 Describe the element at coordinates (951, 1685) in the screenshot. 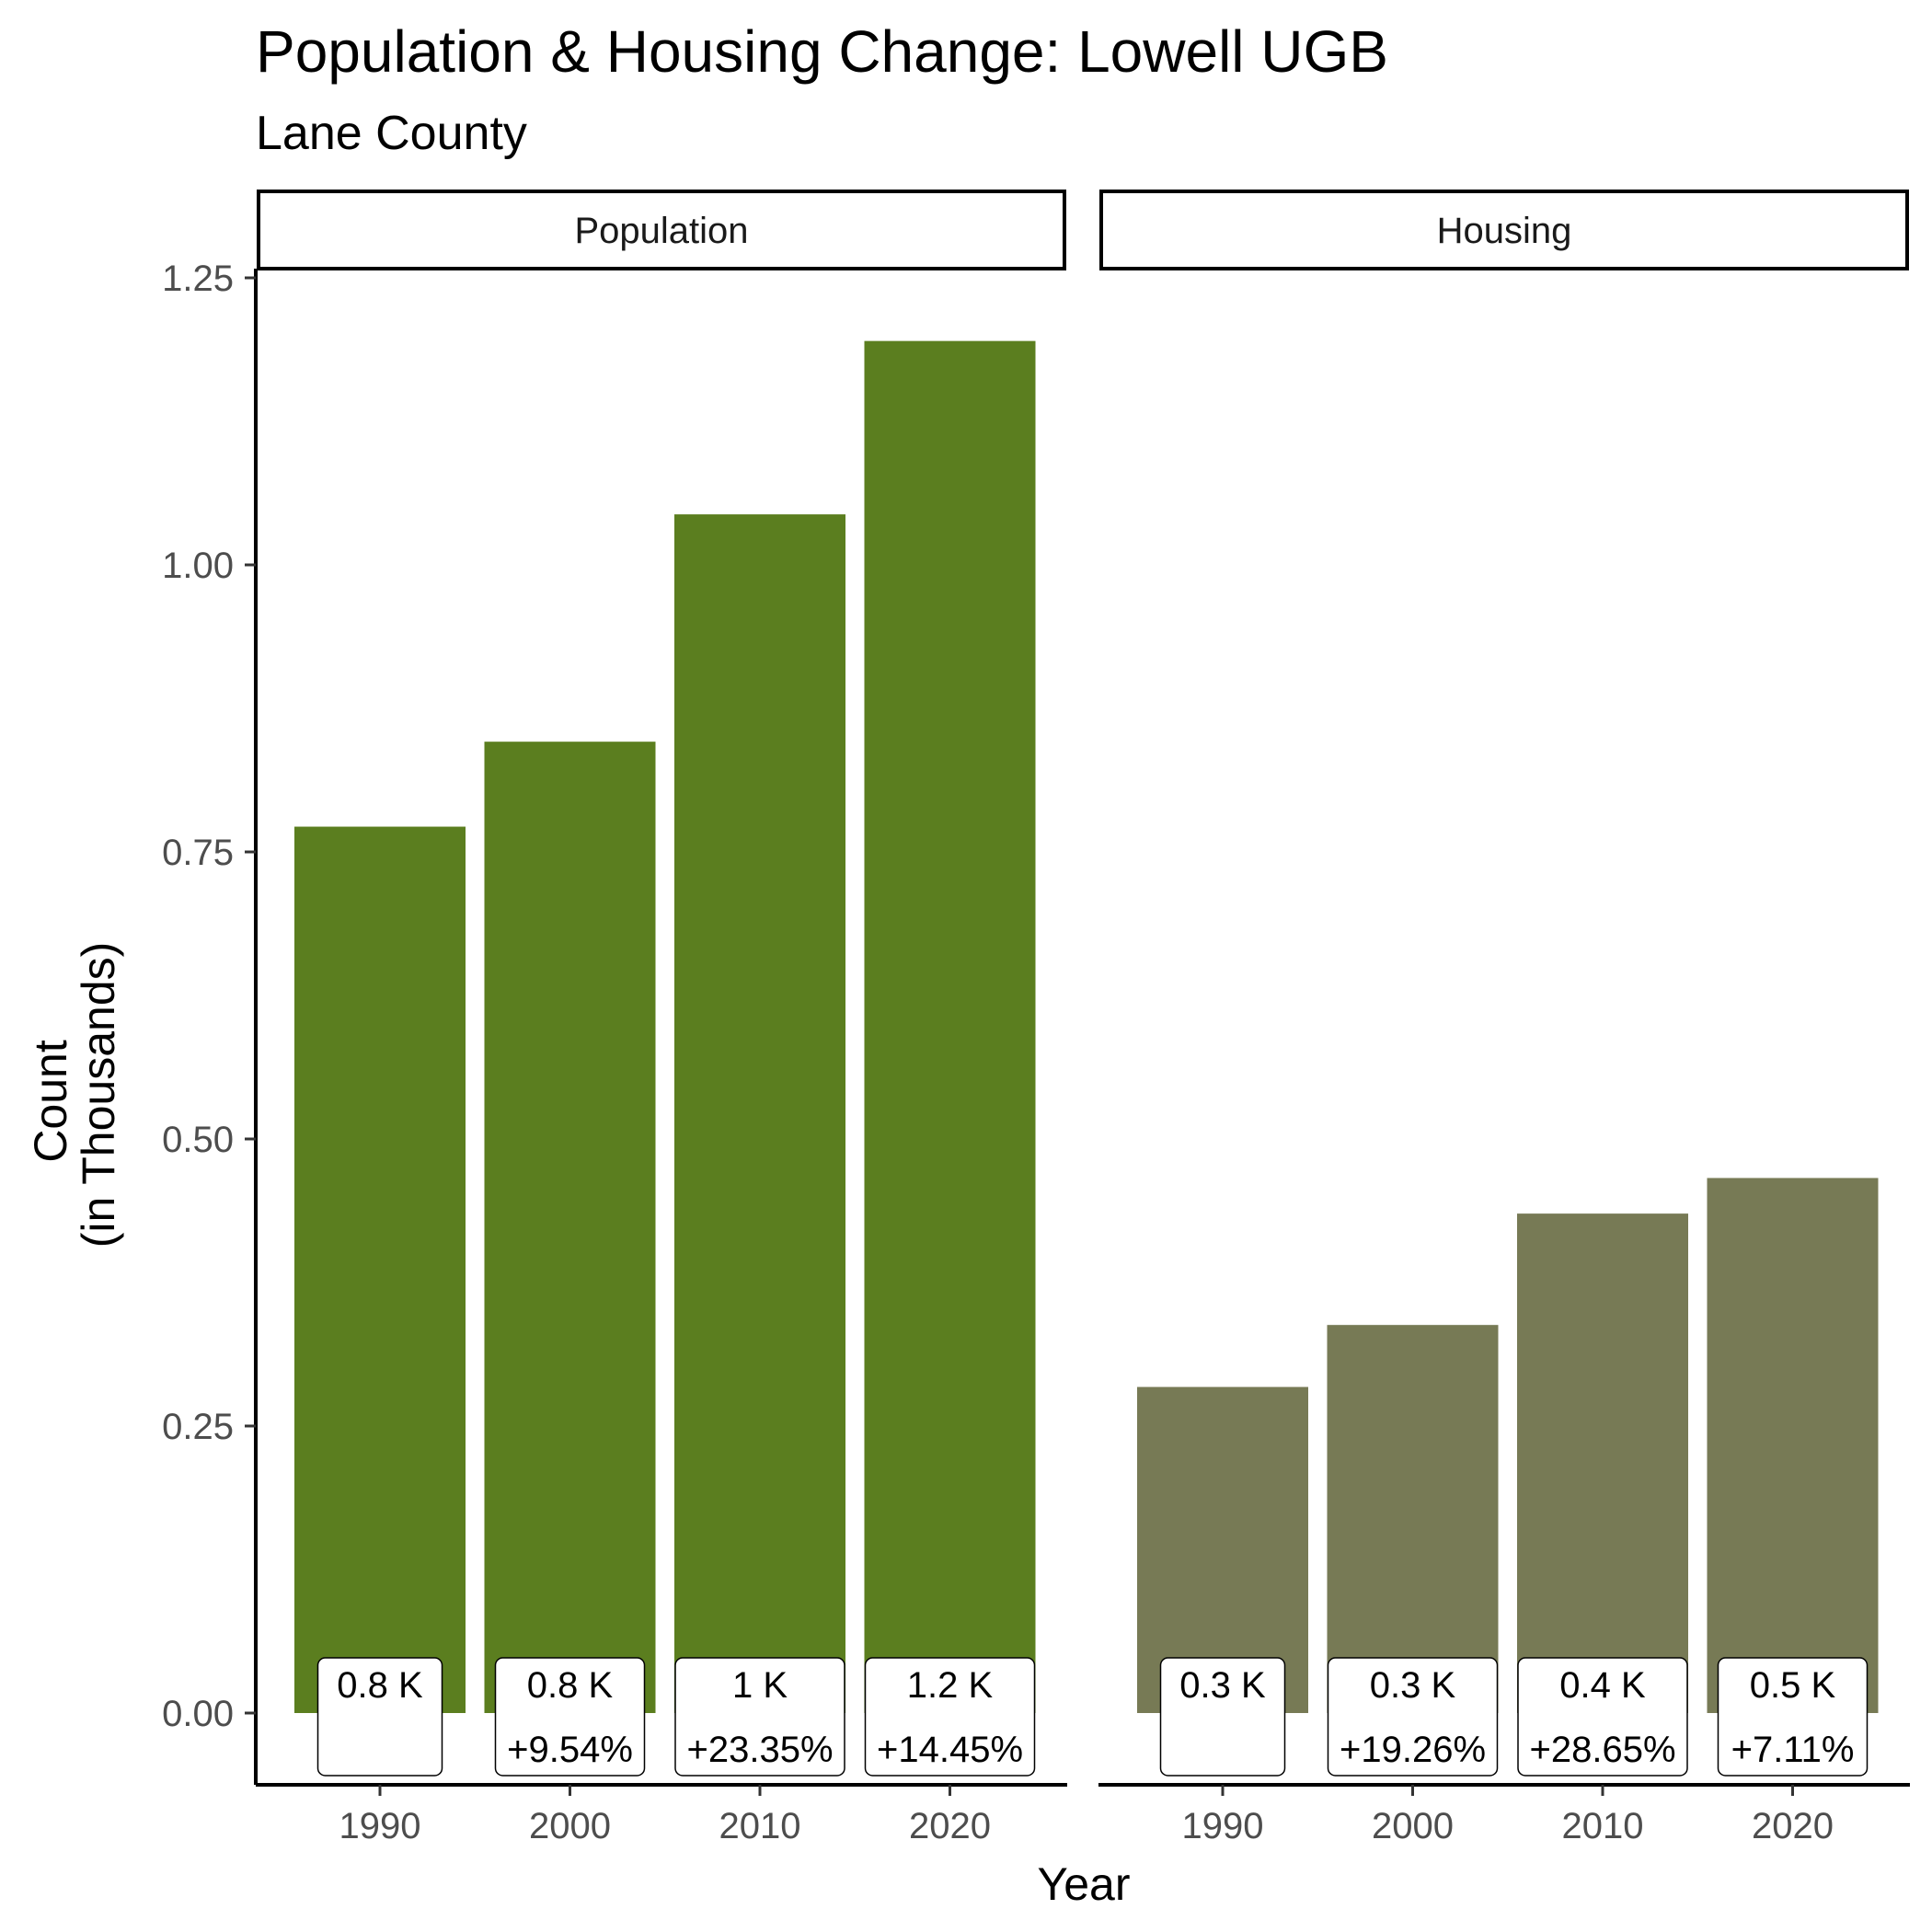

I see `data-label-value: 1.2 K` at that location.